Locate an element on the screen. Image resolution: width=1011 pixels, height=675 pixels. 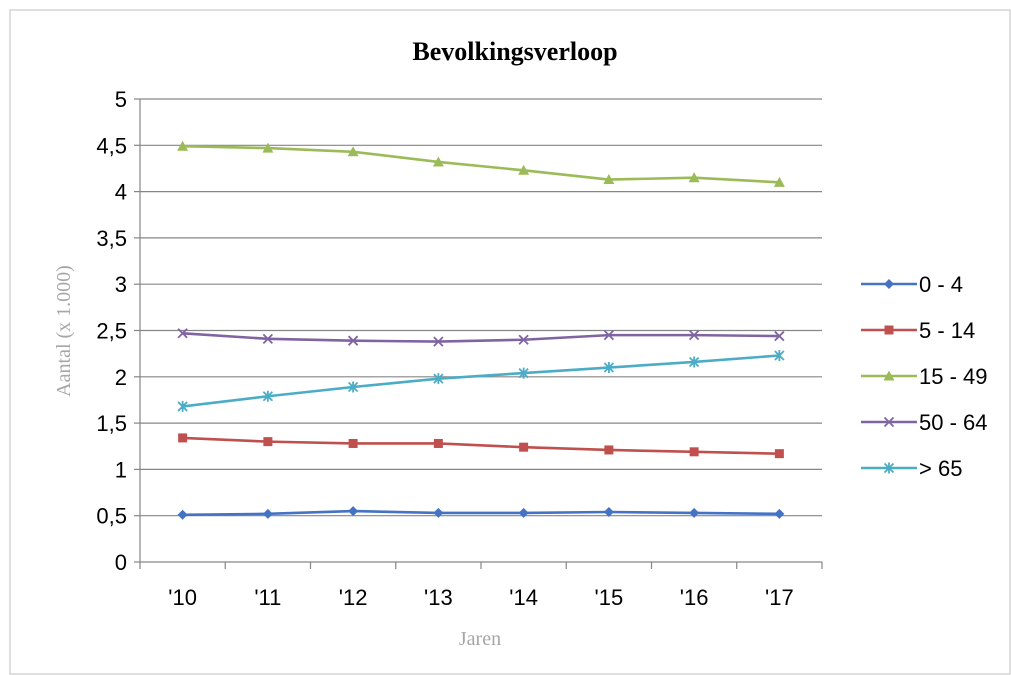
legend-entry: 15 - 49 is located at coordinates (924, 376).